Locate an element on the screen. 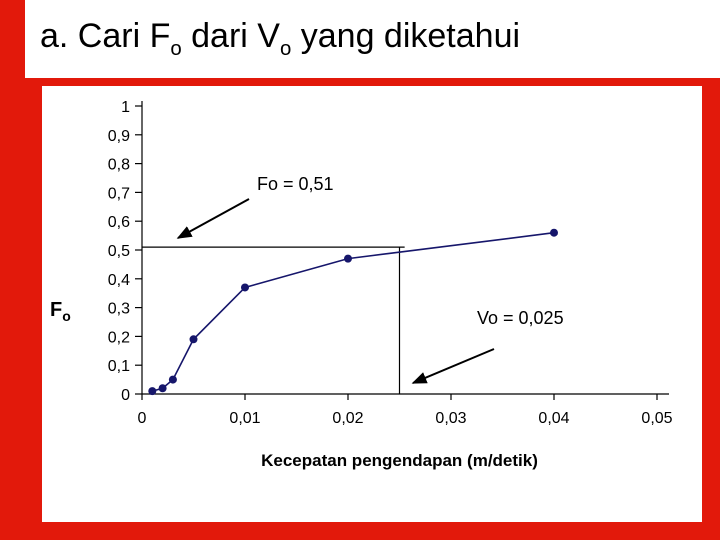  slide-title: a. Cari Fo dari Vo yang diketahui is located at coordinates (280, 39).